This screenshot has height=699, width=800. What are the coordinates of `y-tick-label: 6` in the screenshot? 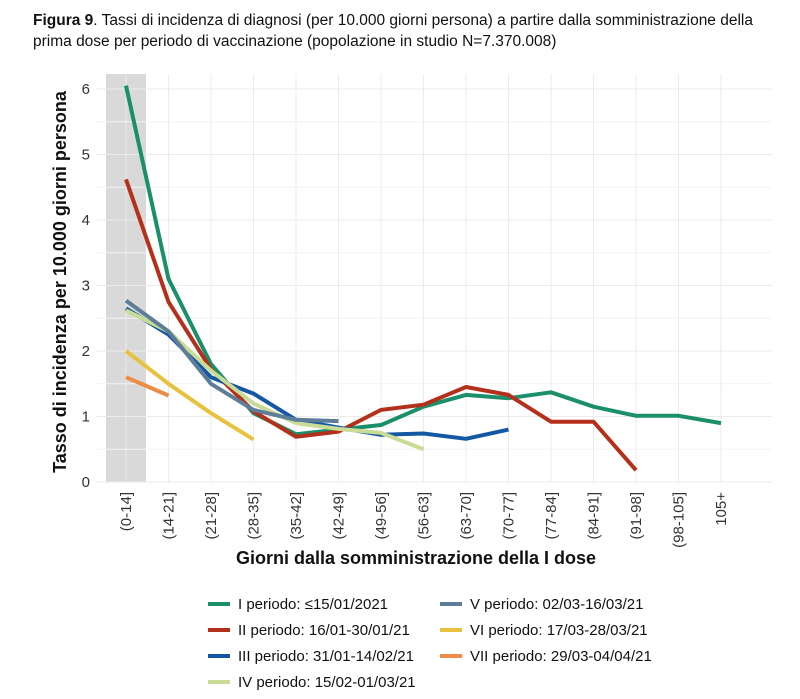 It's located at (86, 89).